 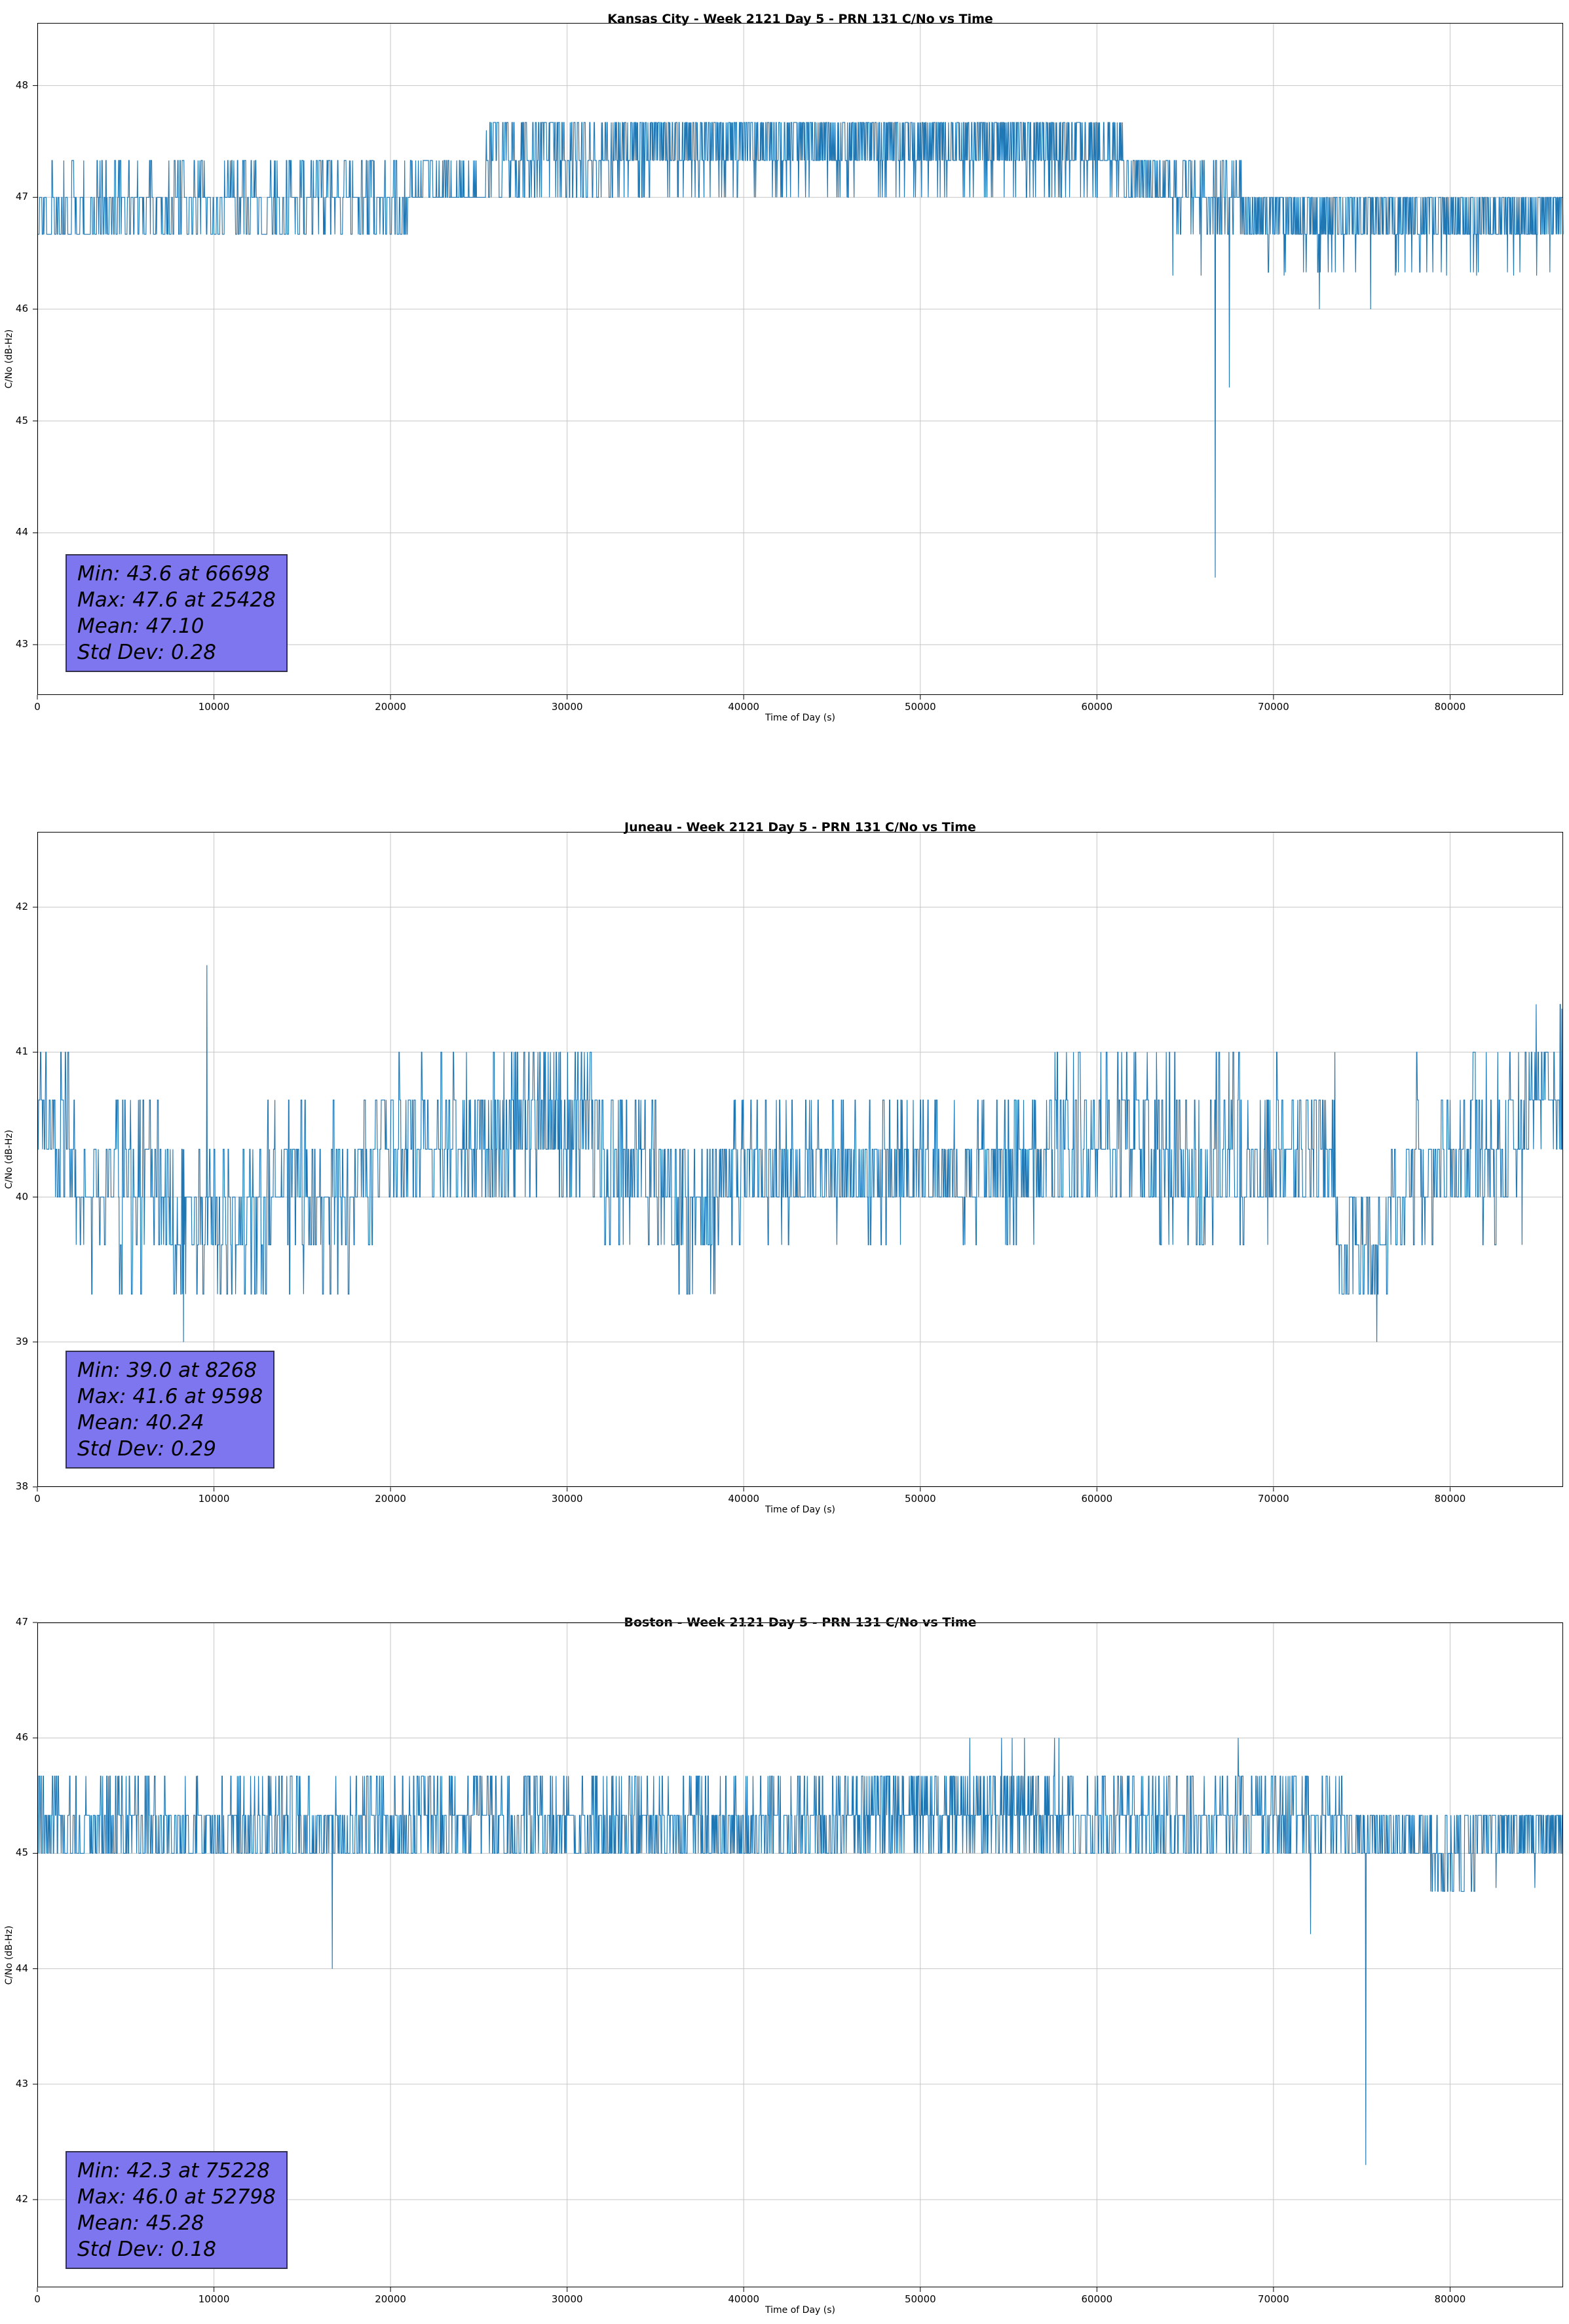 I want to click on y-tick-label: 39, so click(x=21, y=1341).